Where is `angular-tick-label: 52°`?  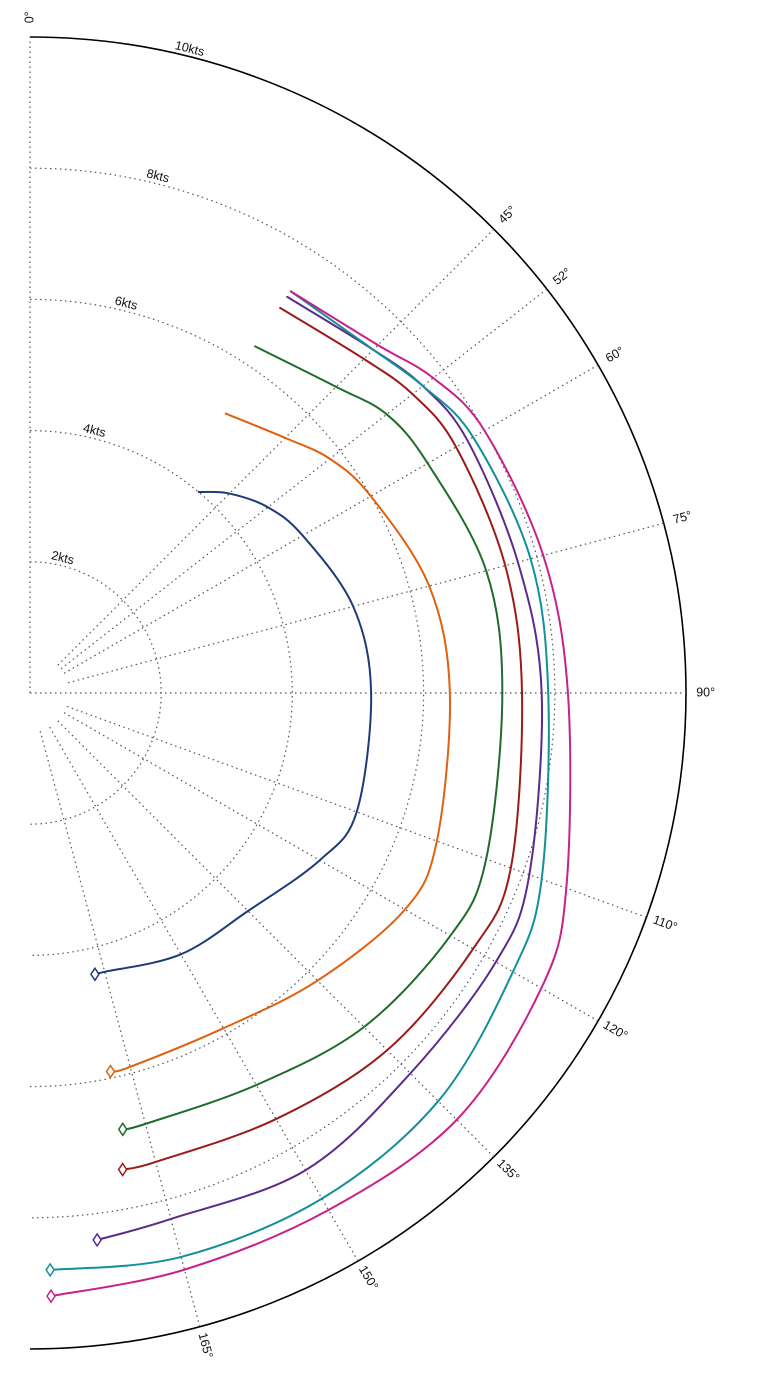 angular-tick-label: 52° is located at coordinates (562, 276).